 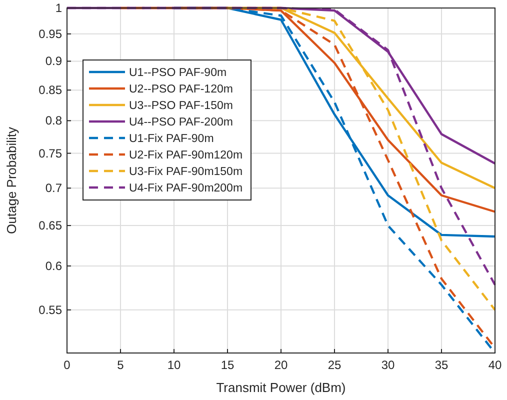 What do you see at coordinates (181, 106) in the screenshot?
I see `legend-label: U3--PSO PAF-150m` at bounding box center [181, 106].